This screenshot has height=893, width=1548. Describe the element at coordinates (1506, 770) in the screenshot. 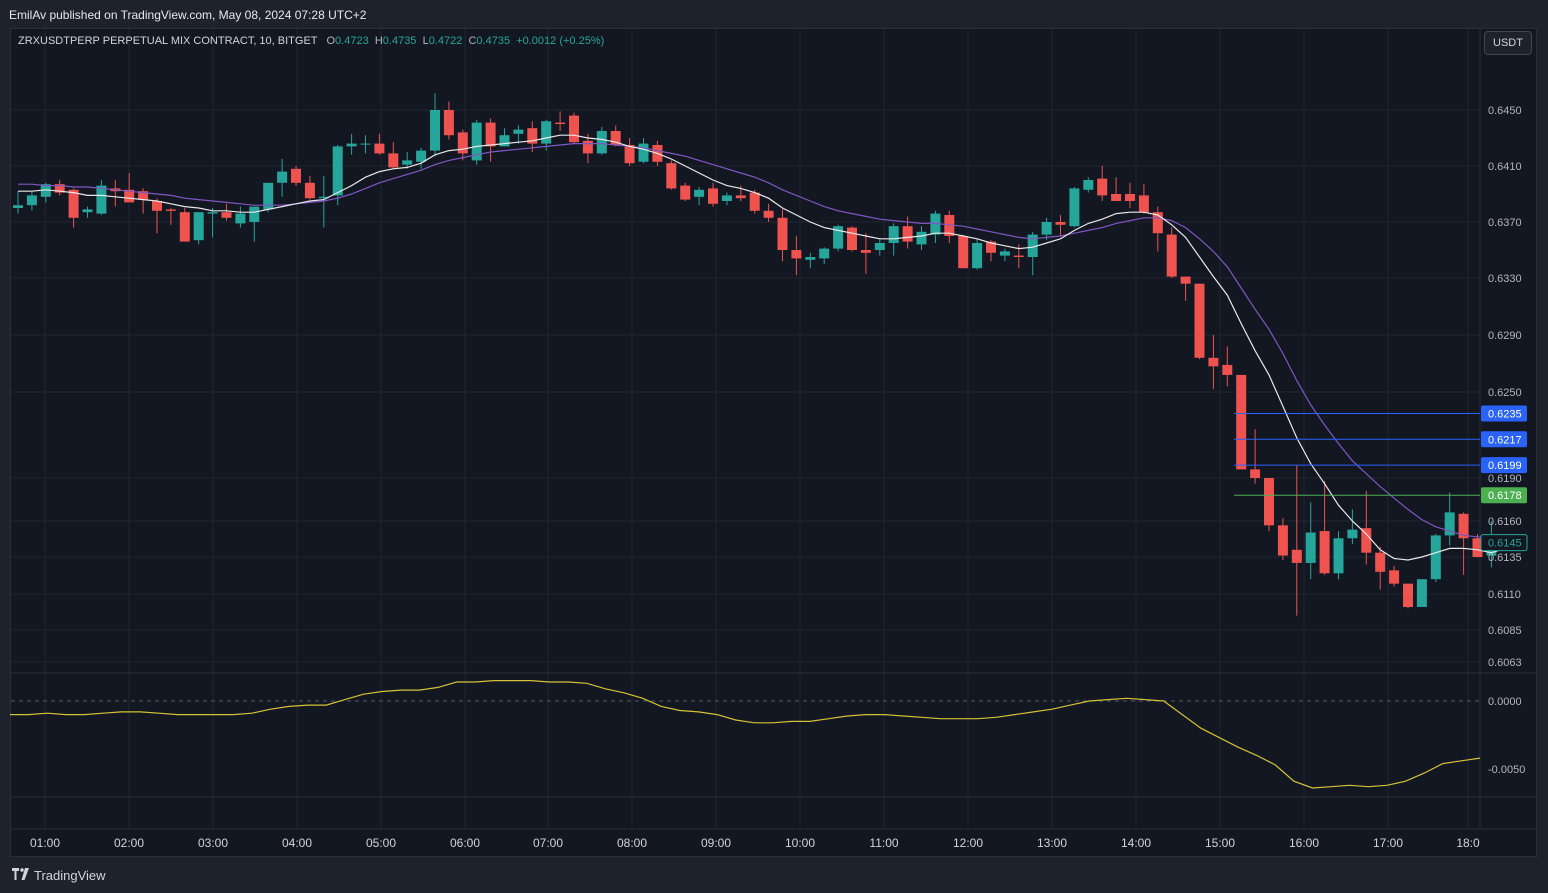

I see `oscillator-tick-label: -0.0050` at that location.